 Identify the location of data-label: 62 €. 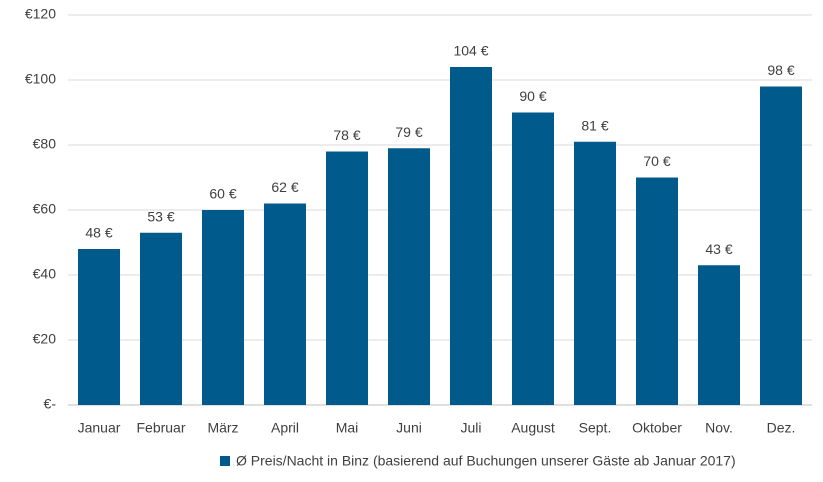
(284, 187).